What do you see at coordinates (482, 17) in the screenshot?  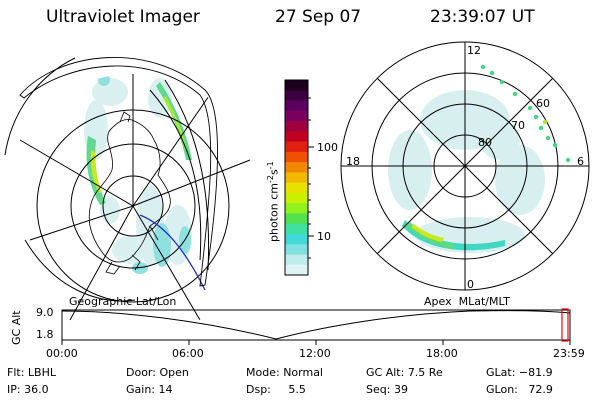 I see `time-label: 23:39:07 UT` at bounding box center [482, 17].